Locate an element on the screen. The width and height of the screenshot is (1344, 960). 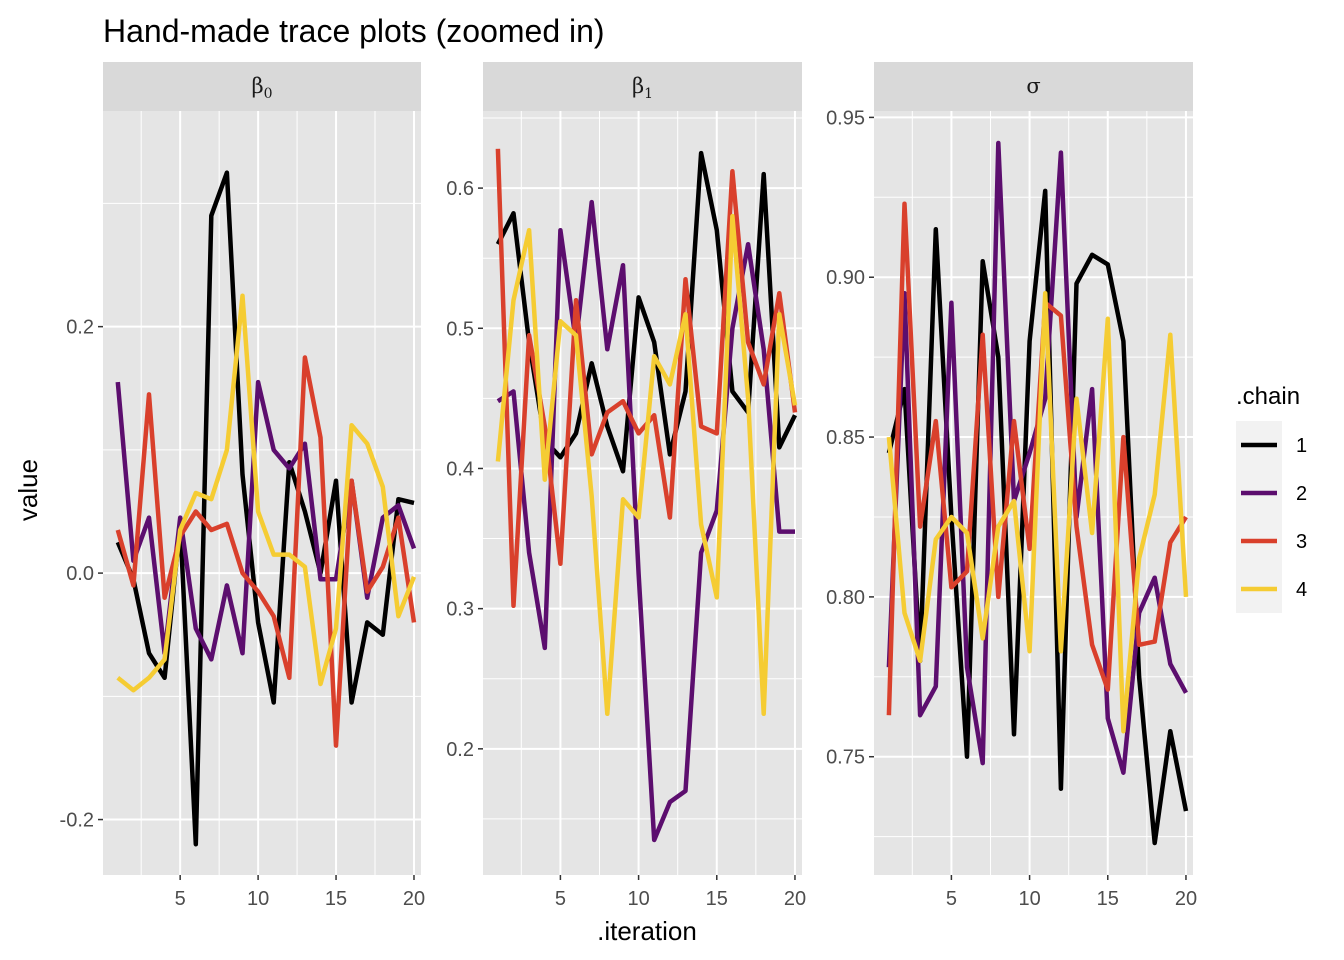
chart-title: Hand-made trace plots (zoomed in) is located at coordinates (354, 31).